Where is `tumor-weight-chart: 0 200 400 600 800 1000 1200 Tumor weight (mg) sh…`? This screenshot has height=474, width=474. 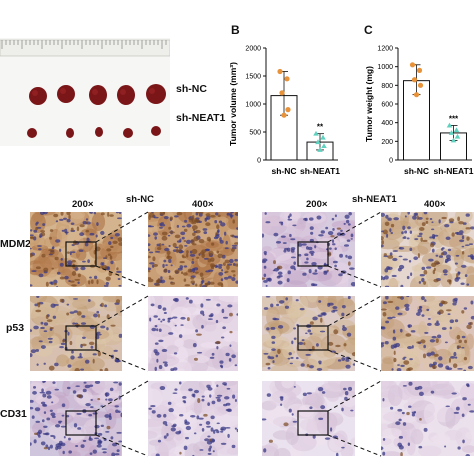 tumor-weight-chart: 0 200 400 600 800 1000 1200 Tumor weight (mg) sh… is located at coordinates (419, 111).